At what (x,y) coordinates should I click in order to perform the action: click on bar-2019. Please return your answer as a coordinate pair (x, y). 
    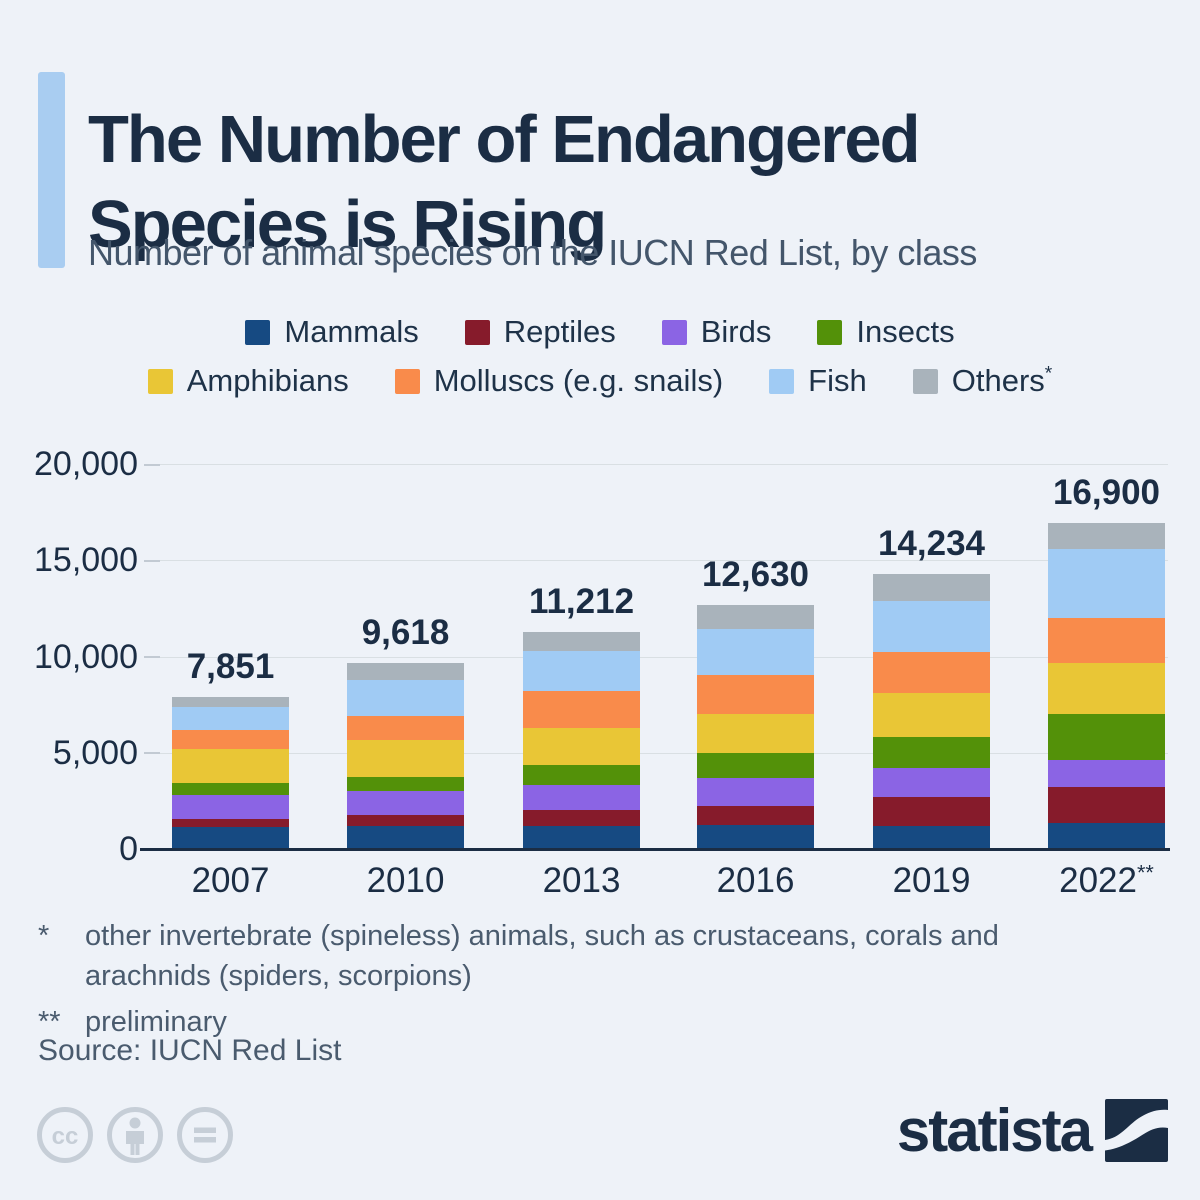
    Looking at the image, I should click on (931, 711).